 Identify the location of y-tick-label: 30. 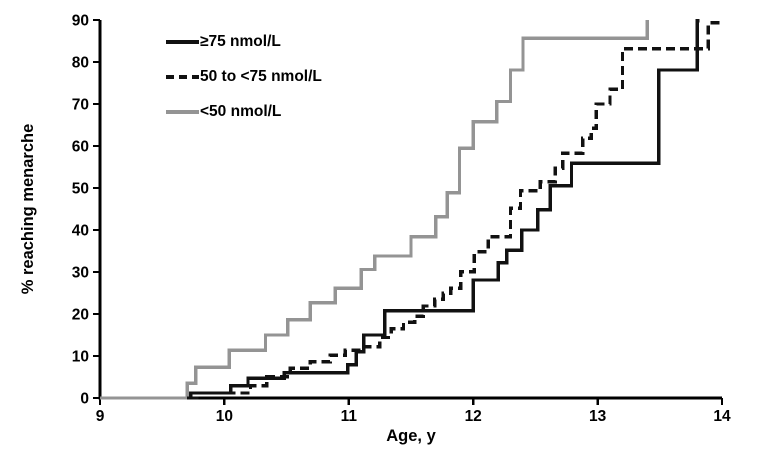
(80, 273).